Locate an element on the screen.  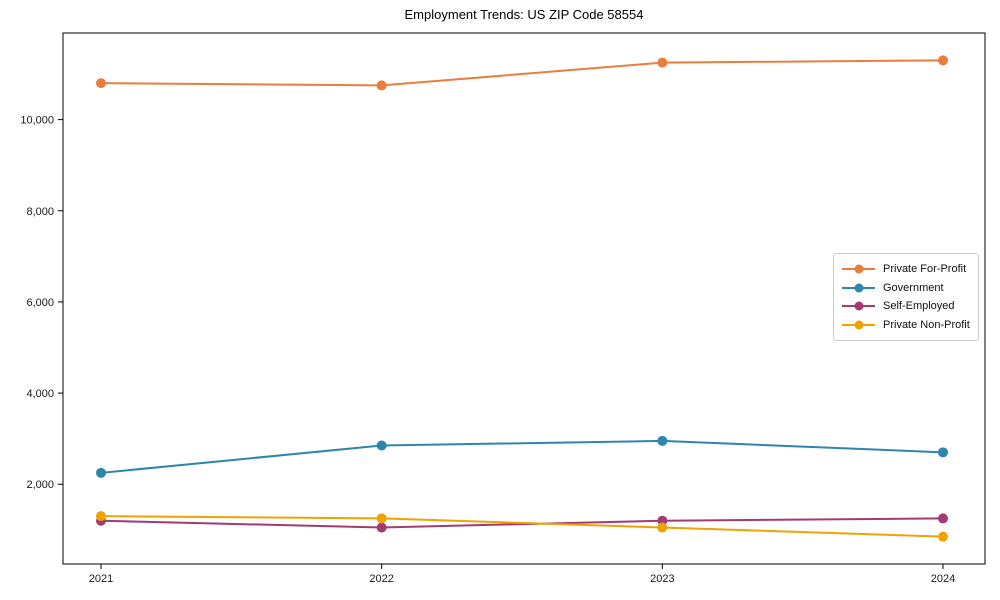
x-tick-label: 2022 is located at coordinates (381, 579).